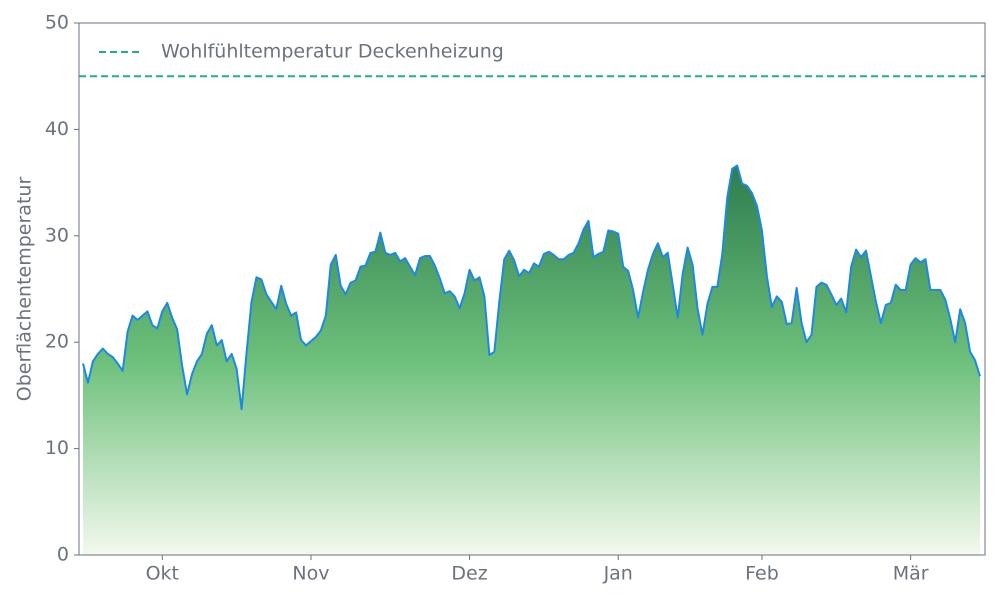 Image resolution: width=1000 pixels, height=600 pixels. Describe the element at coordinates (57, 342) in the screenshot. I see `y-tick-label: 20` at that location.